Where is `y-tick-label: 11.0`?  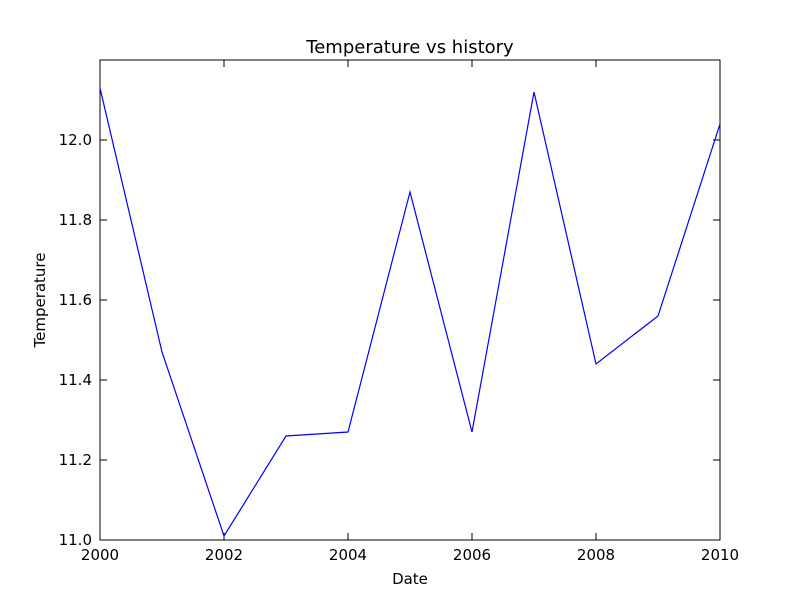
y-tick-label: 11.0 is located at coordinates (75, 540).